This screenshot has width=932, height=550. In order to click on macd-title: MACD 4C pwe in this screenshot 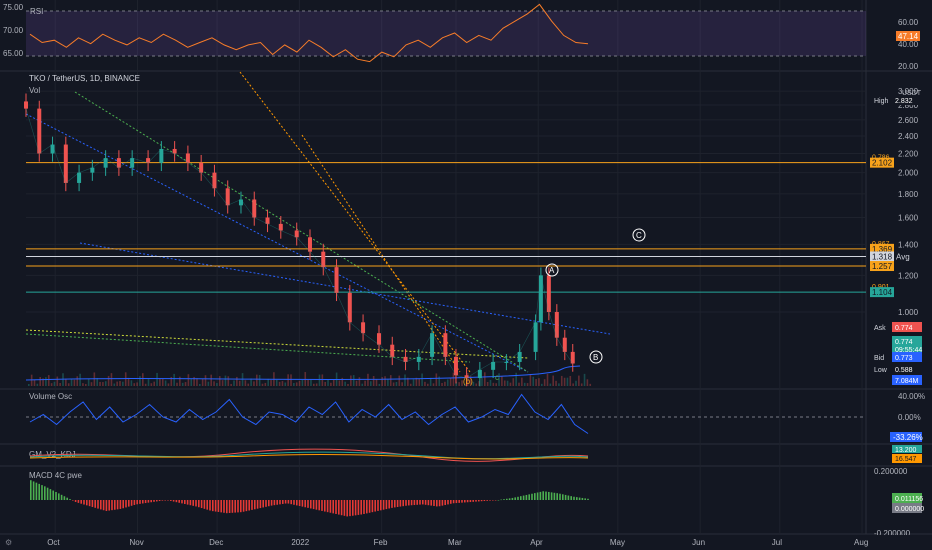, I will do `click(55, 475)`.